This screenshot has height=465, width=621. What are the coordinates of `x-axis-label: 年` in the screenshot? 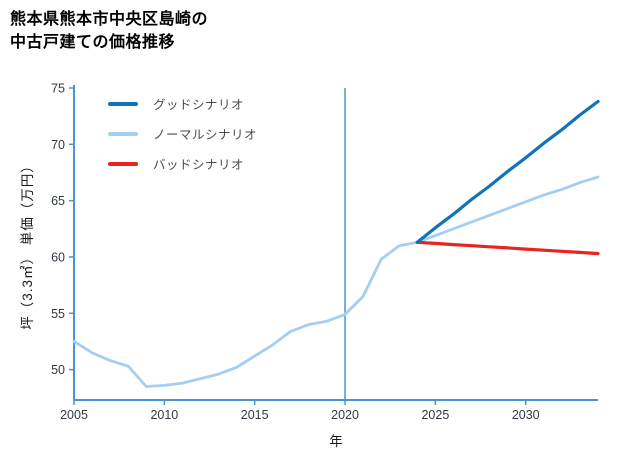 It's located at (336, 441).